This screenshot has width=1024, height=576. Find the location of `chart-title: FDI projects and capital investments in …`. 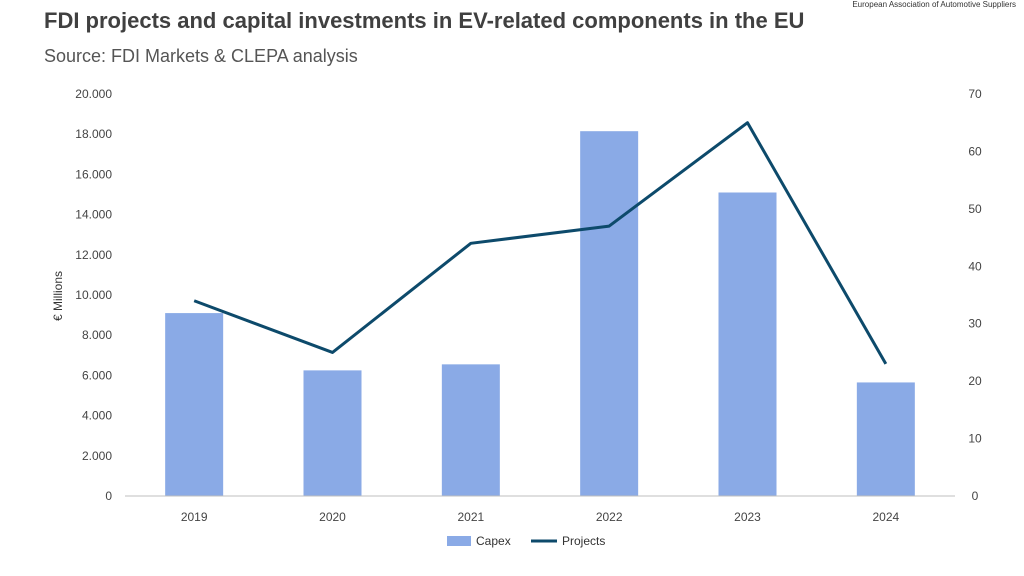

chart-title: FDI projects and capital investments in … is located at coordinates (424, 20).